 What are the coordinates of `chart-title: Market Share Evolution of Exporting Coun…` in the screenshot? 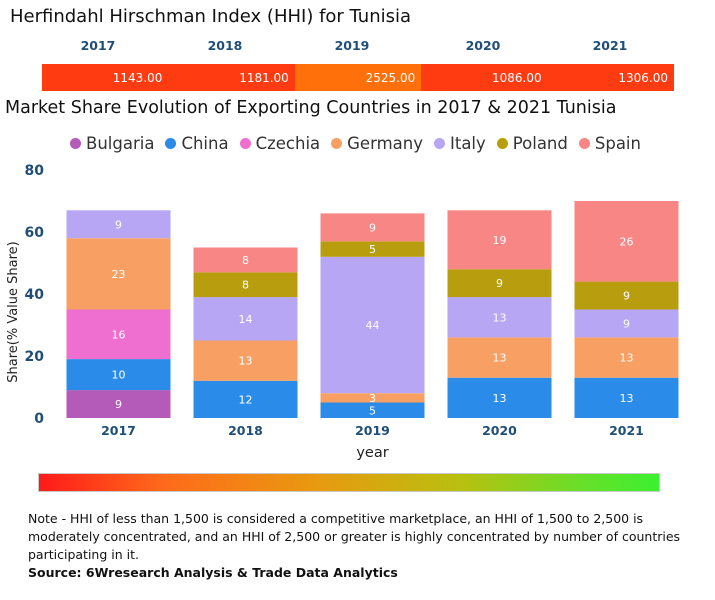 It's located at (311, 108).